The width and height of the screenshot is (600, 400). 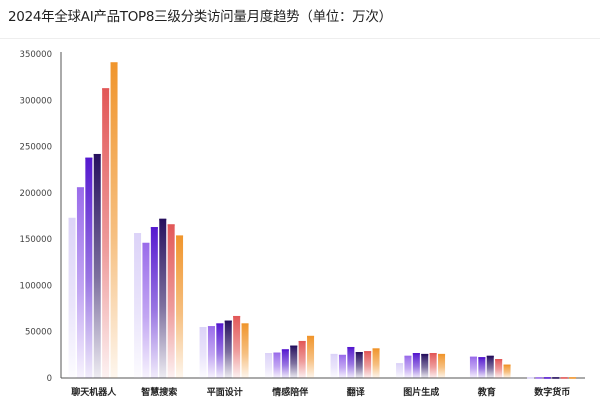 What do you see at coordinates (49, 379) in the screenshot?
I see `y-tick-label: 0` at bounding box center [49, 379].